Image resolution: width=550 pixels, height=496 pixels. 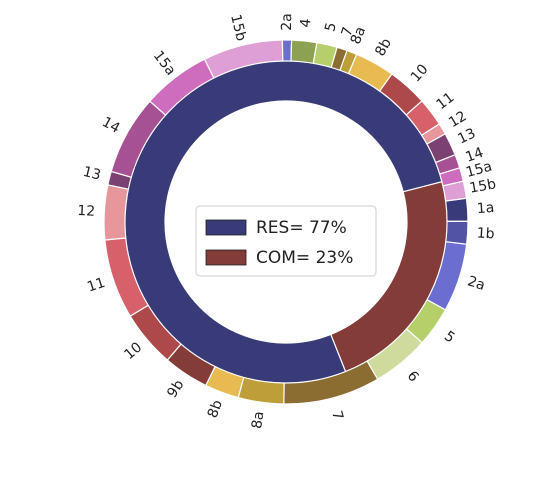 I want to click on legend-label-COM: COM= 23%, so click(x=304, y=258).